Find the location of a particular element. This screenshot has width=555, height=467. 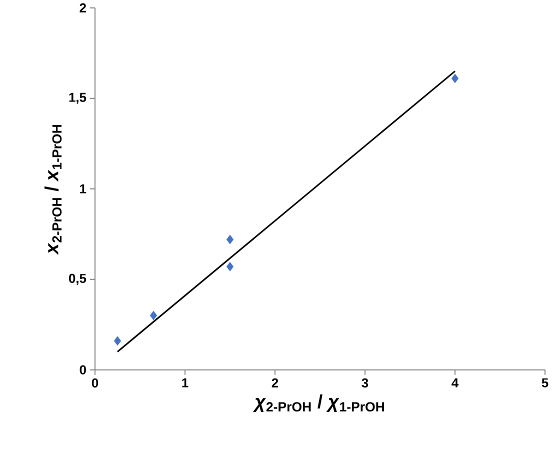

x-tick-label: 0 is located at coordinates (95, 383).